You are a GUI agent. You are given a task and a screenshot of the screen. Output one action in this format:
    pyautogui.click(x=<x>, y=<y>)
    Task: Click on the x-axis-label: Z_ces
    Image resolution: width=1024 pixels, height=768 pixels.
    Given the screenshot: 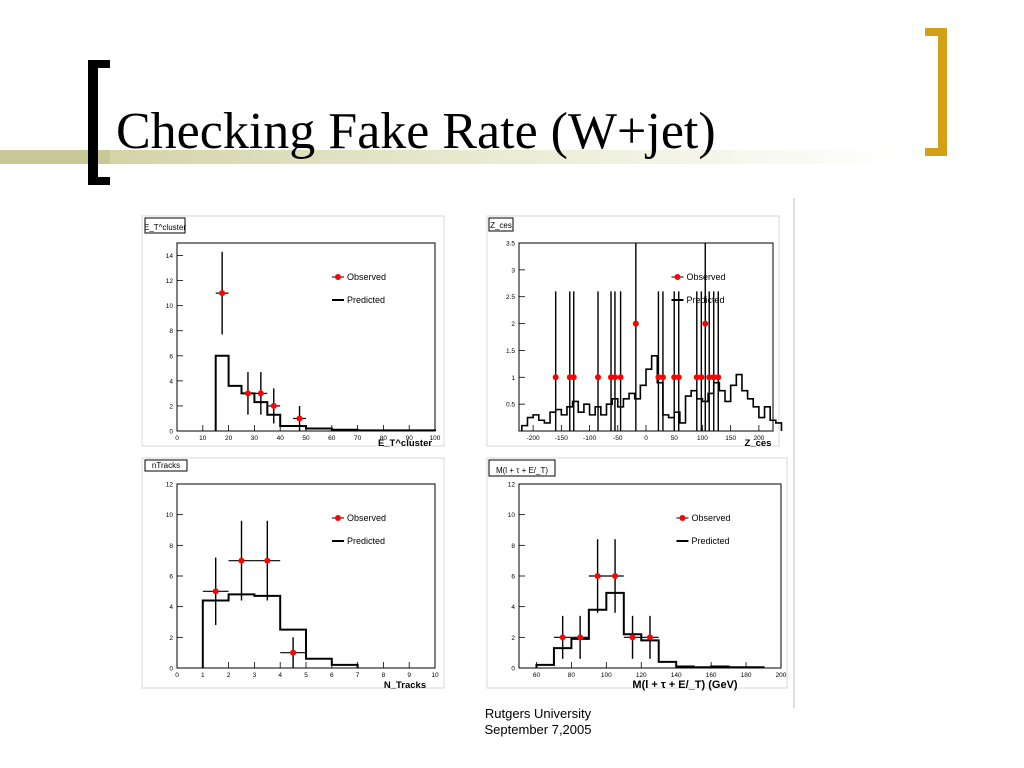 What is the action you would take?
    pyautogui.click(x=758, y=443)
    